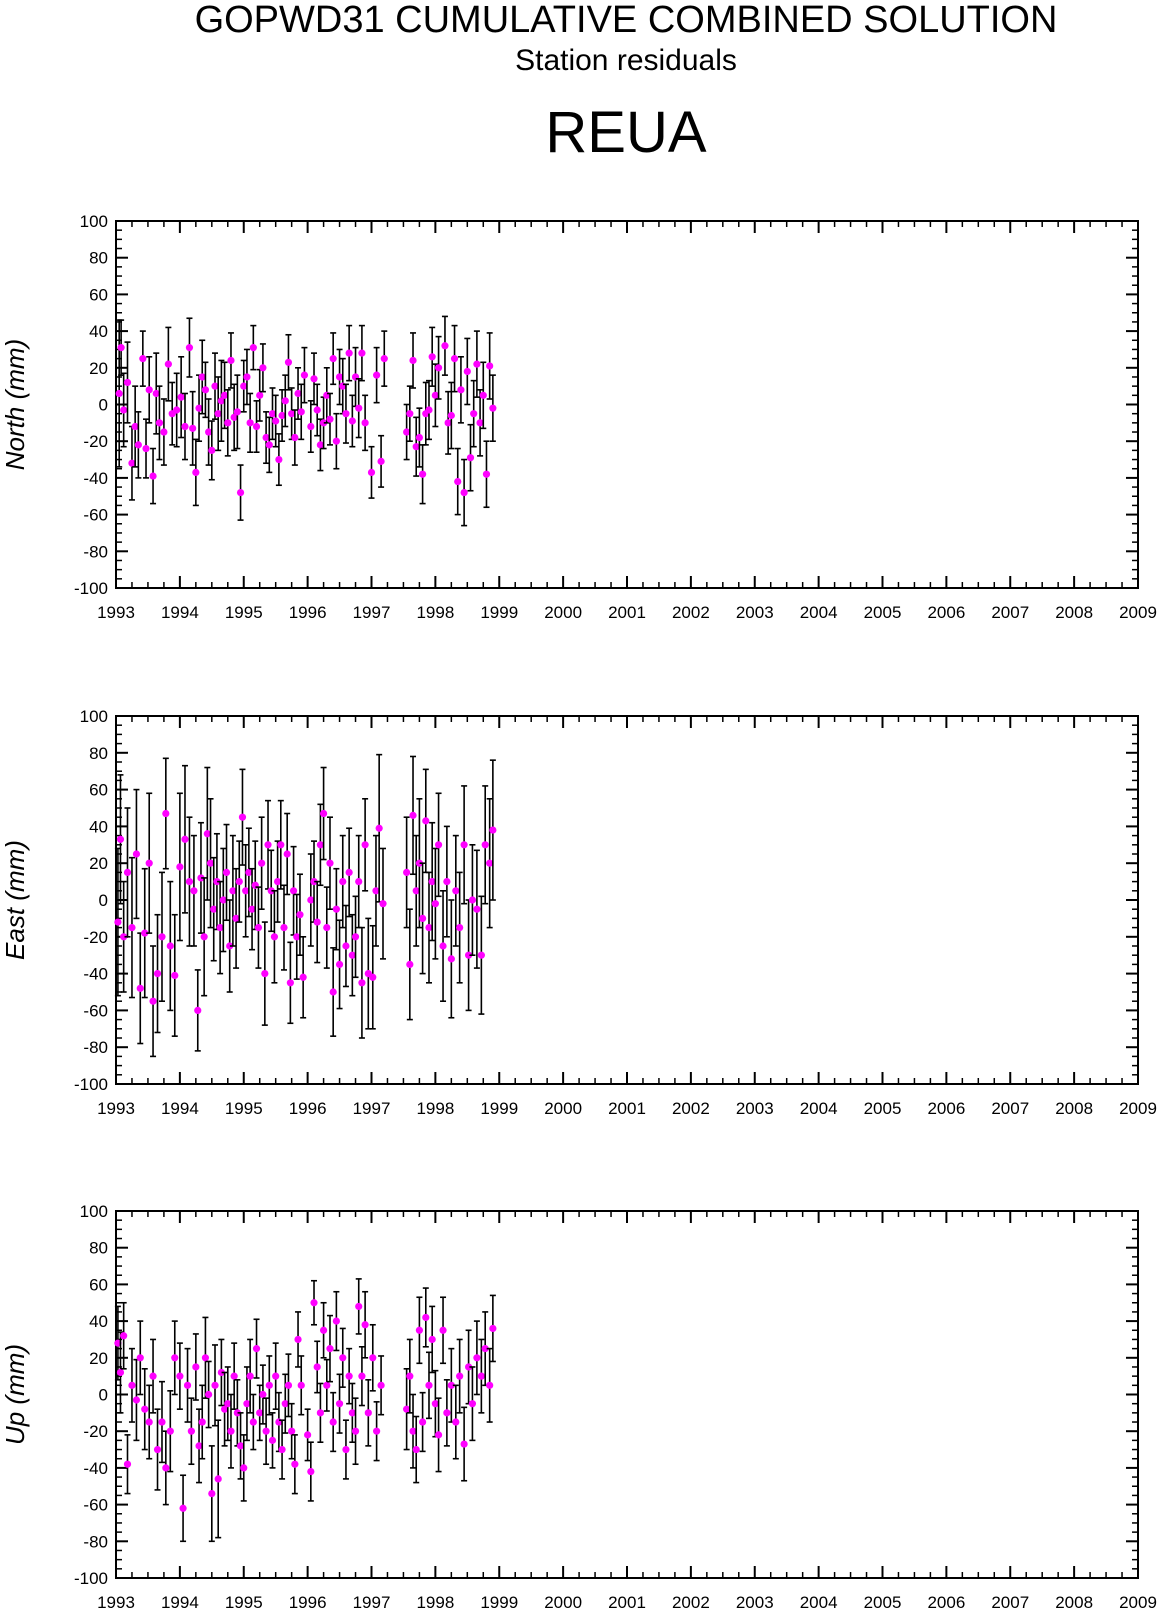  What do you see at coordinates (563, 1108) in the screenshot?
I see `x-tick-label: 2000` at bounding box center [563, 1108].